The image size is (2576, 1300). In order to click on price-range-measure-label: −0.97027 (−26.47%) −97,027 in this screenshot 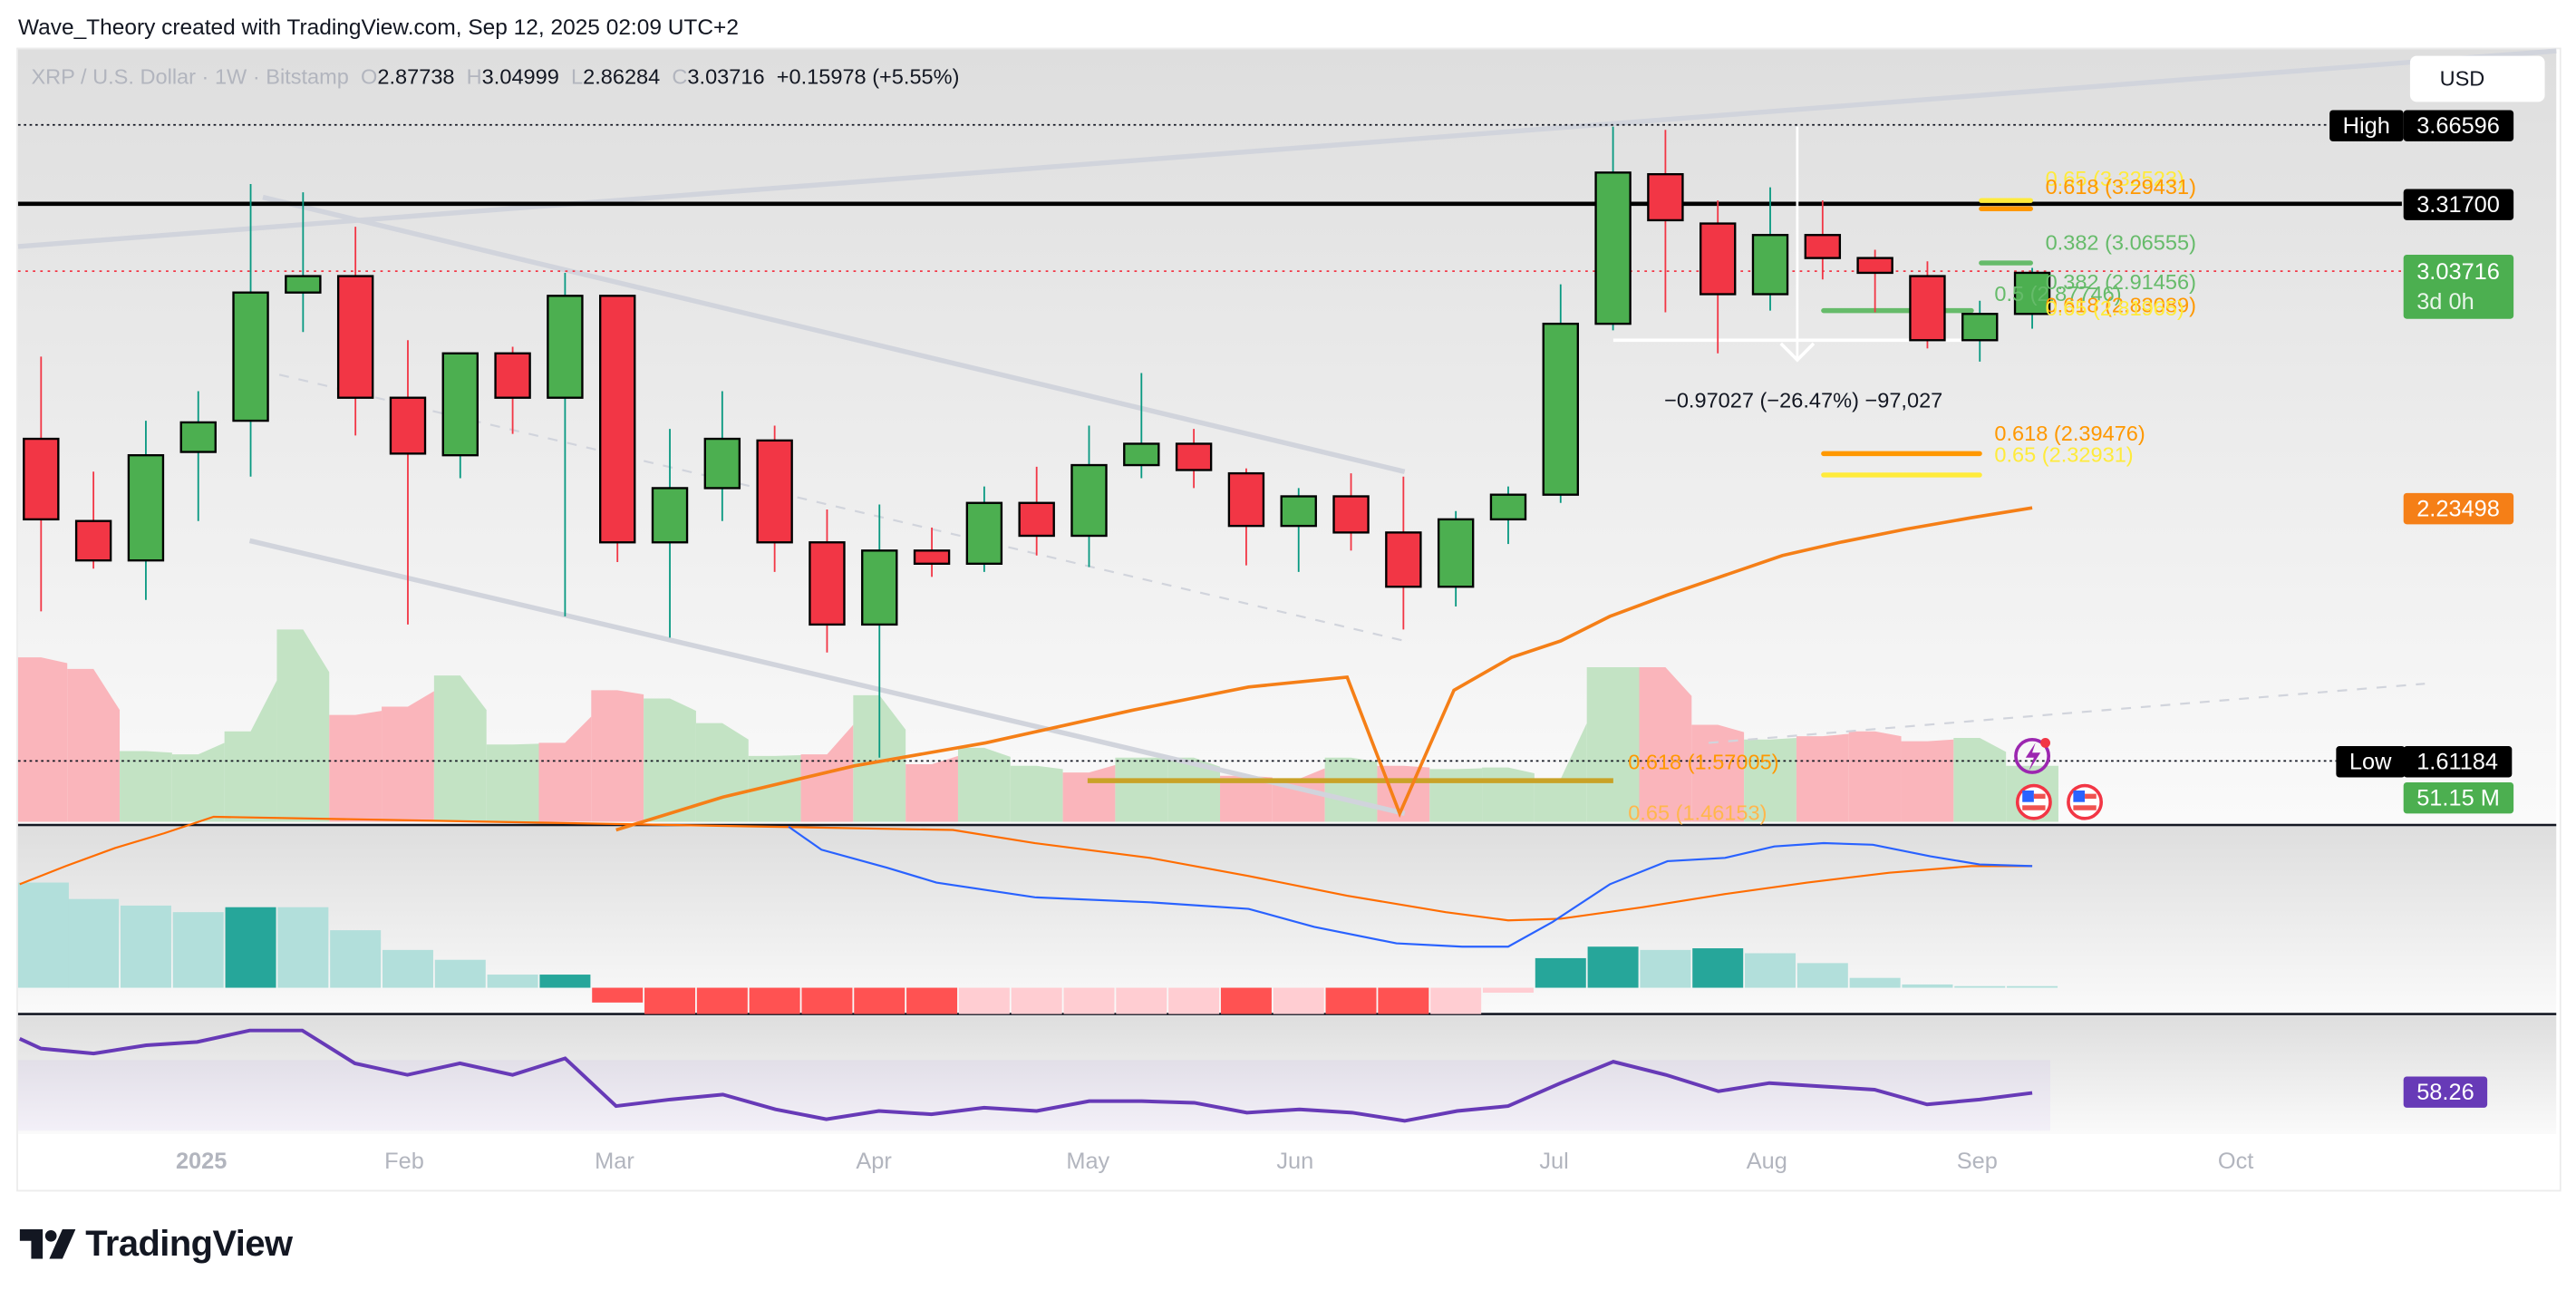, I will do `click(1803, 400)`.